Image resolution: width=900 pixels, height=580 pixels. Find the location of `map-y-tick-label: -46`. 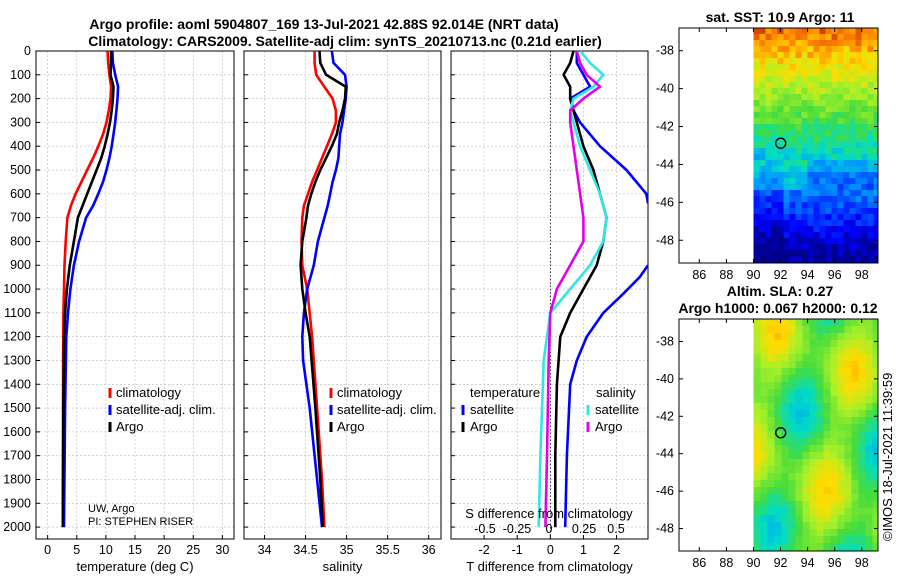

map-y-tick-label: -46 is located at coordinates (665, 202).